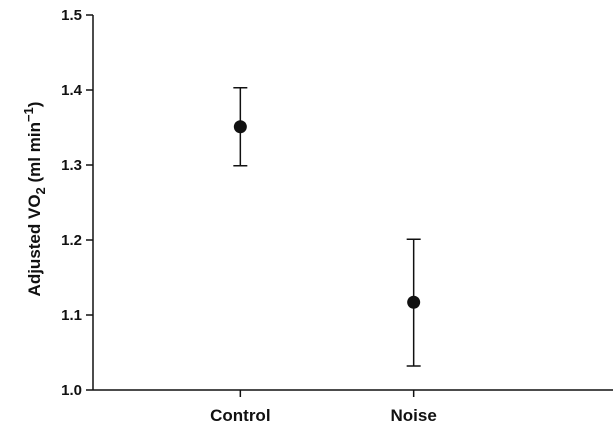 The height and width of the screenshot is (433, 613). Describe the element at coordinates (40, 190) in the screenshot. I see `ylabel-subscript: 2` at that location.